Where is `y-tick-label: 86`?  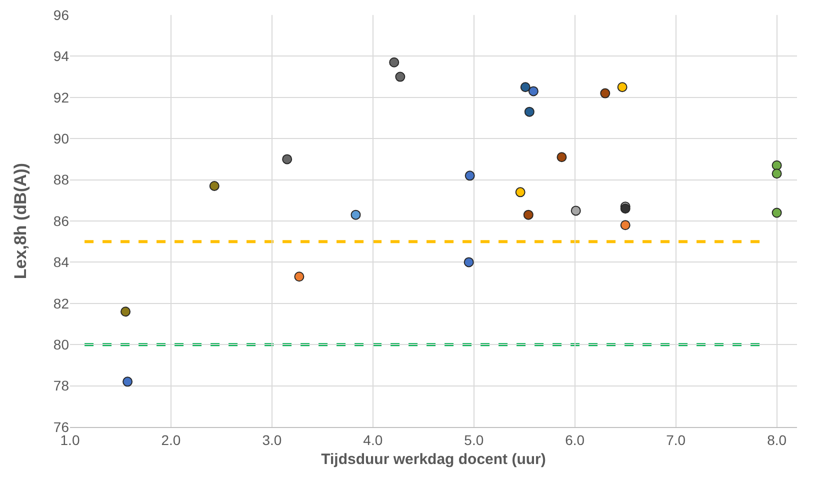 y-tick-label: 86 is located at coordinates (61, 220).